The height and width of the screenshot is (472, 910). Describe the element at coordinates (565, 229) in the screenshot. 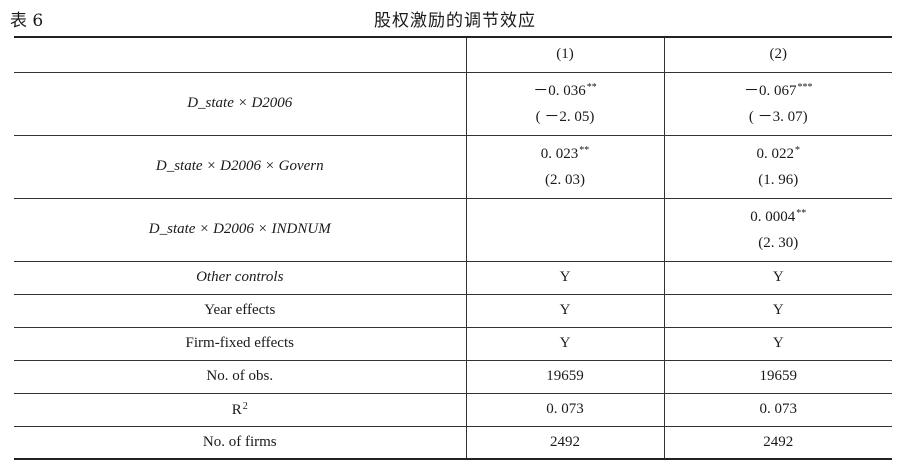

I see `coef-cell-empty` at that location.